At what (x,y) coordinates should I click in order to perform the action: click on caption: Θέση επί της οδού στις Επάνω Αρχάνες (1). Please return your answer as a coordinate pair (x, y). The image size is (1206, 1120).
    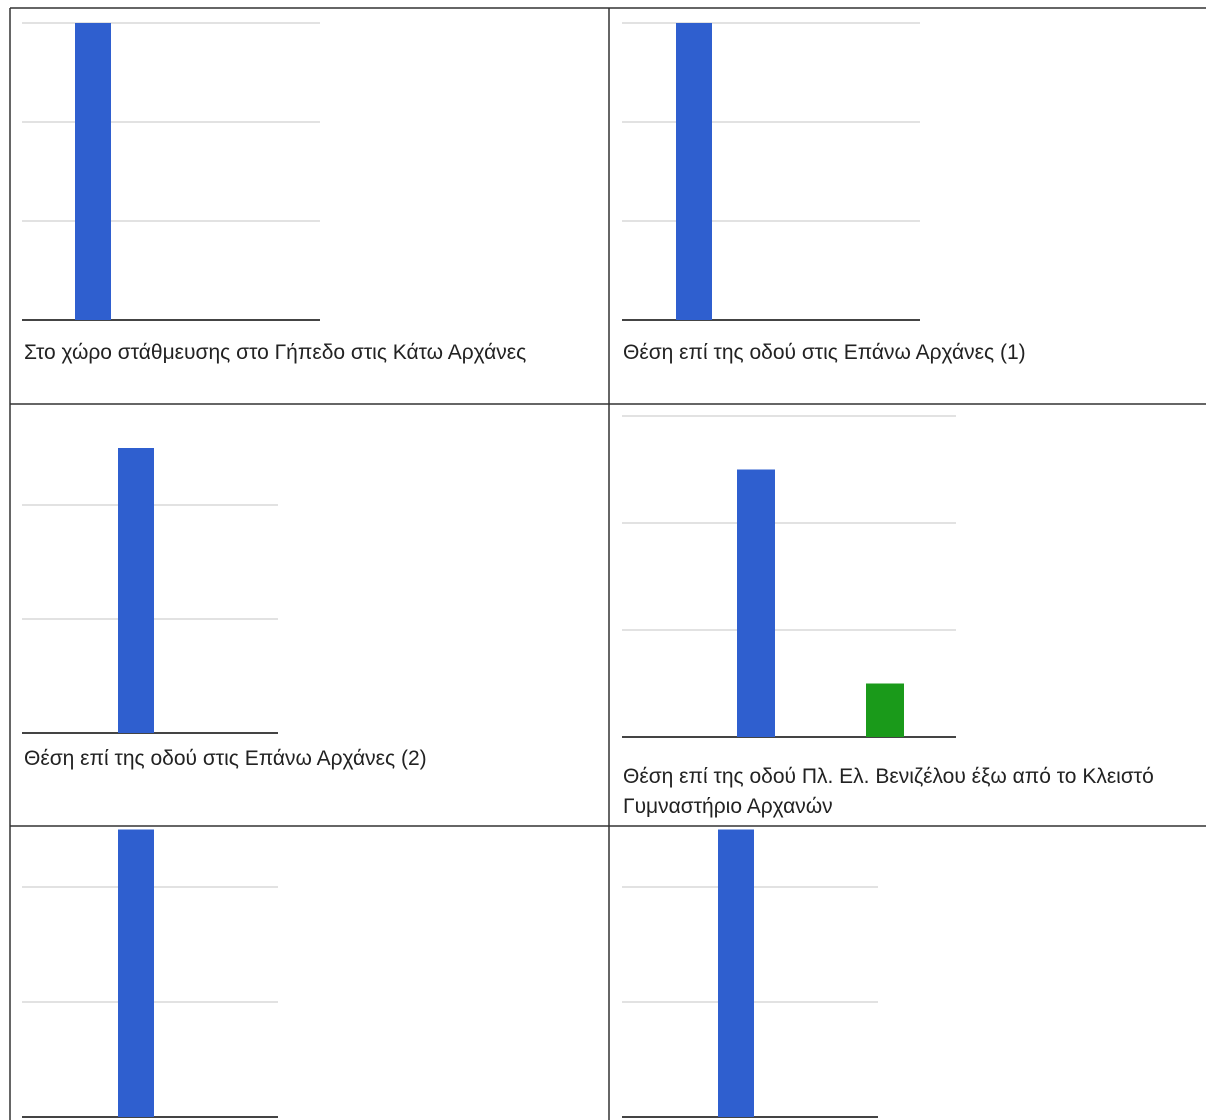
    Looking at the image, I should click on (824, 352).